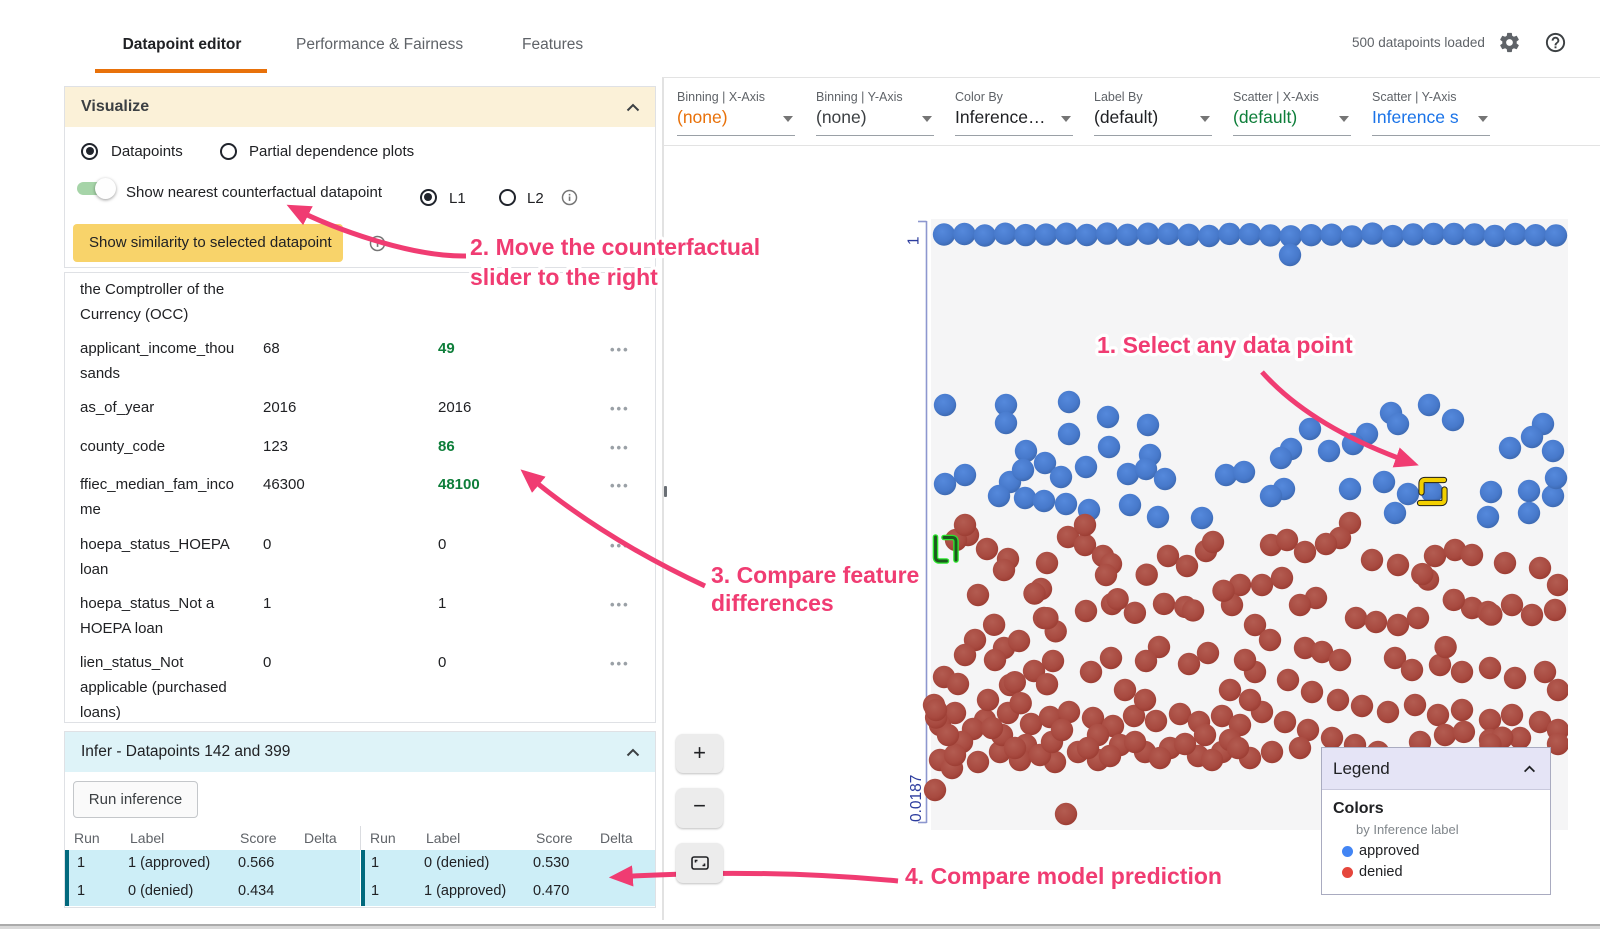 Image resolution: width=1600 pixels, height=929 pixels. I want to click on svg-text: 0.0187, so click(916, 798).